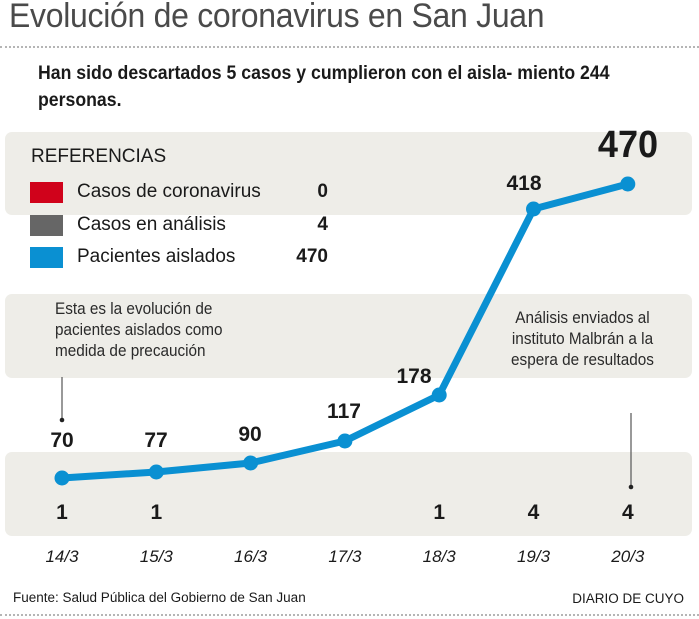 The width and height of the screenshot is (699, 619). I want to click on band-bottom, so click(348, 494).